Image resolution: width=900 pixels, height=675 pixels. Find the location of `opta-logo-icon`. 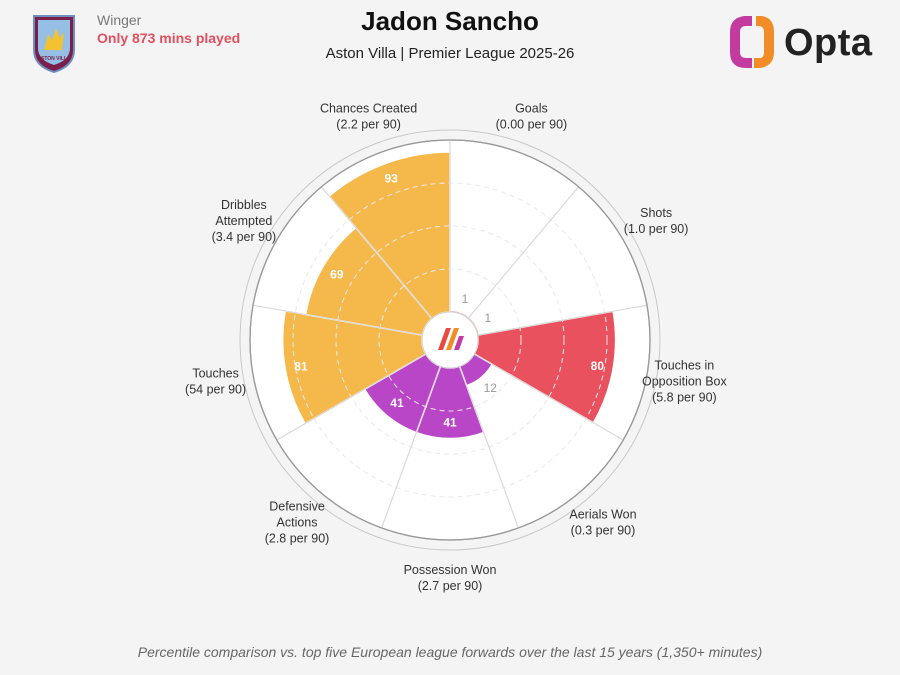

opta-logo-icon is located at coordinates (752, 42).